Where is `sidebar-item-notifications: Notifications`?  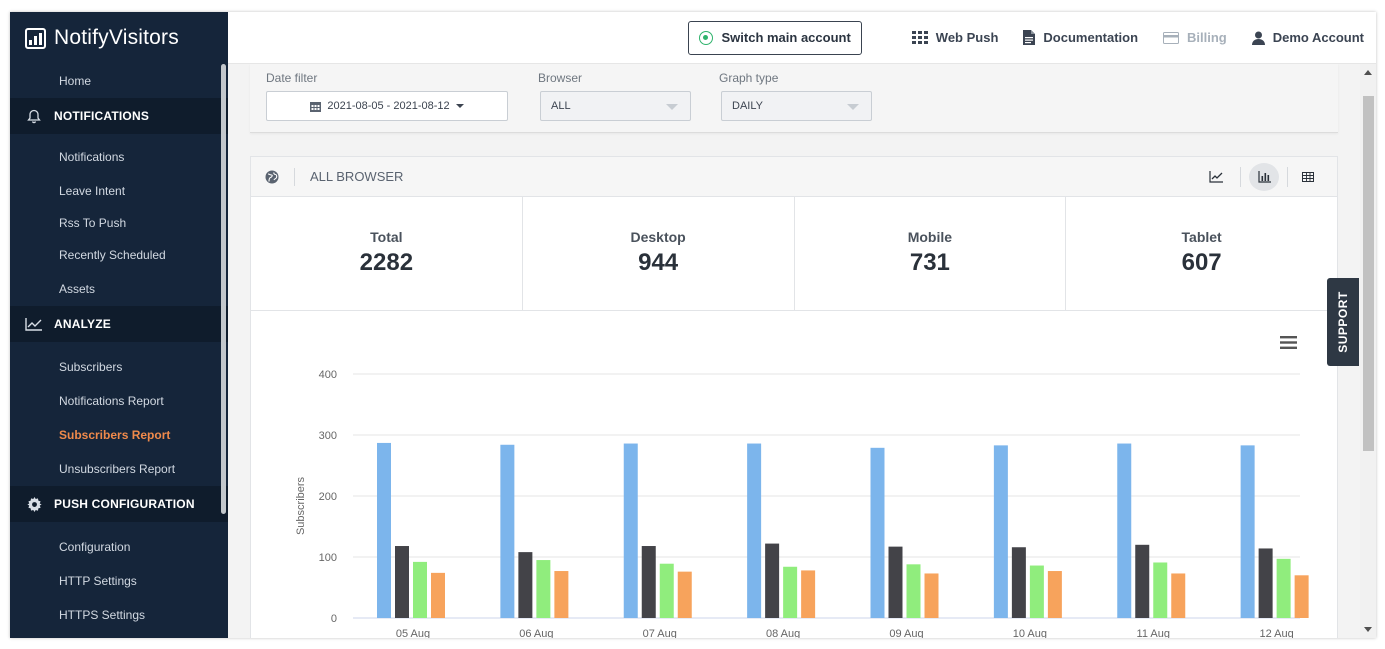
sidebar-item-notifications: Notifications is located at coordinates (92, 157).